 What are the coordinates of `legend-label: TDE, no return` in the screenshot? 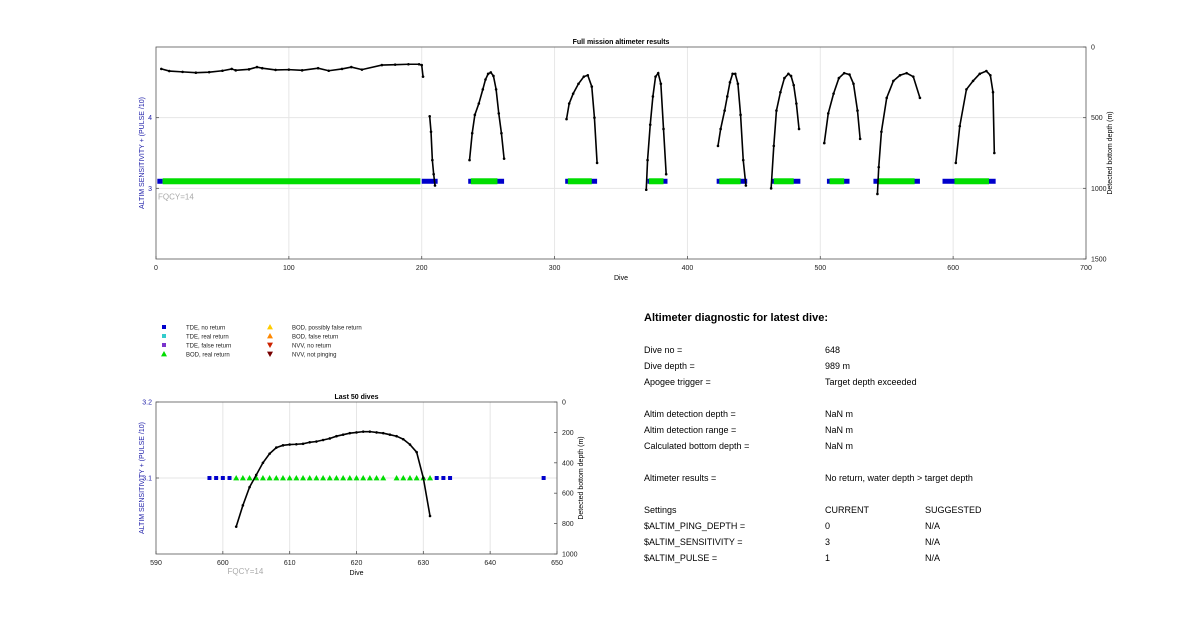 It's located at (205, 329).